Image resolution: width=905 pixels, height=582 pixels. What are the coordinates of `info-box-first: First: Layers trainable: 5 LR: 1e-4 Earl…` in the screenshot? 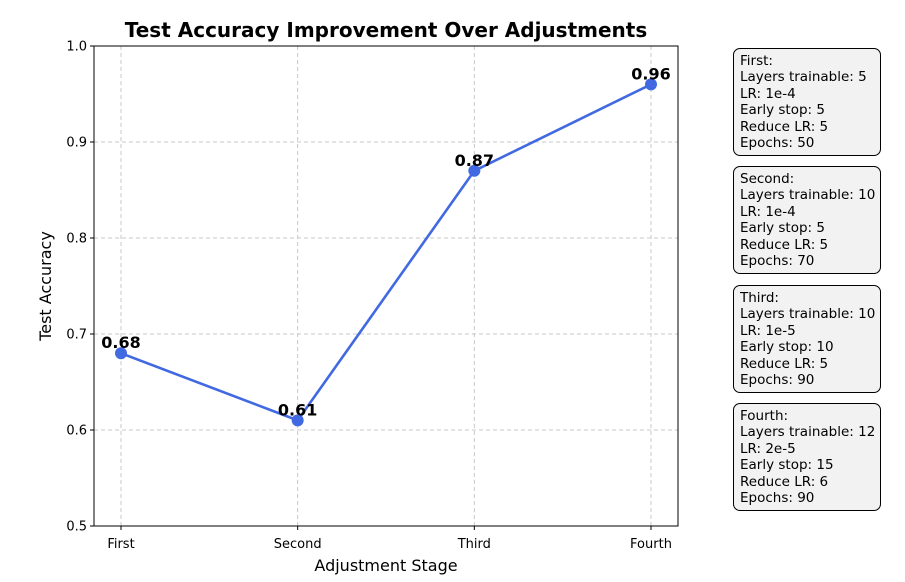 It's located at (807, 102).